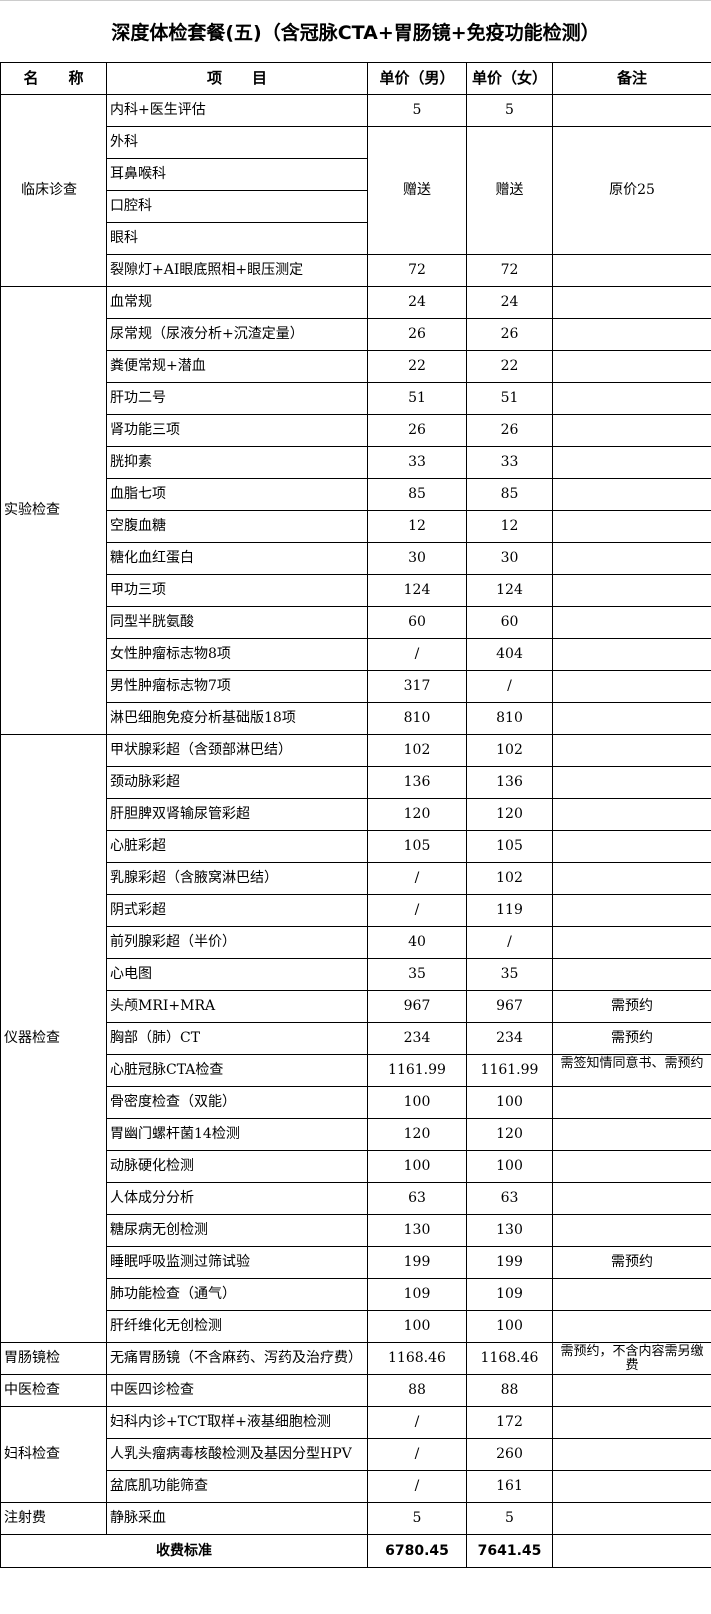  Describe the element at coordinates (417, 270) in the screenshot. I see `male-price-cell: 72` at that location.